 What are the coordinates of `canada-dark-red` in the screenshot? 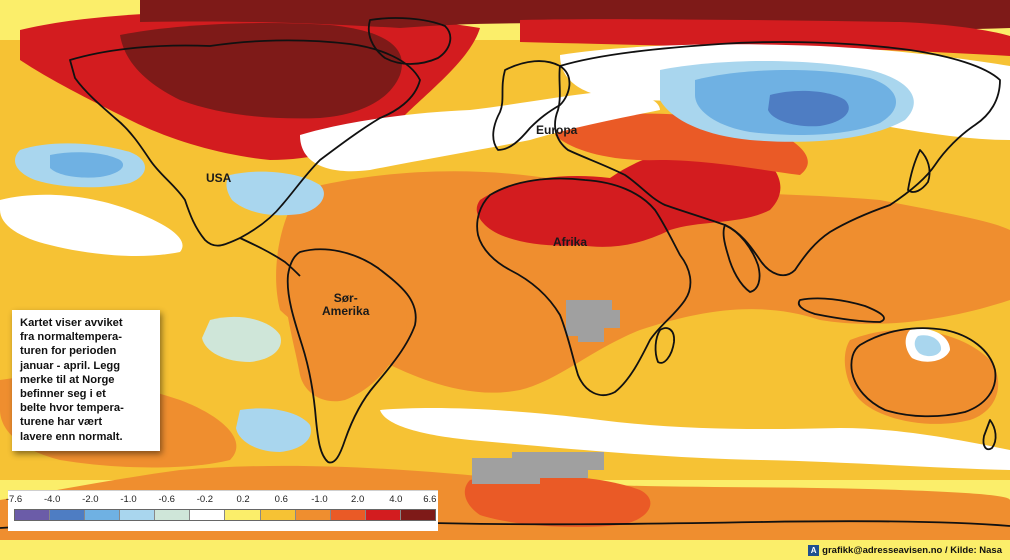 It's located at (261, 71).